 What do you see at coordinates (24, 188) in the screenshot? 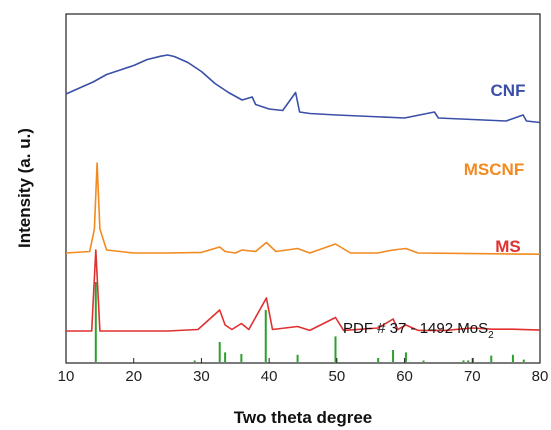
I see `y-axis-title: Intensity (a. u.)` at bounding box center [24, 188].